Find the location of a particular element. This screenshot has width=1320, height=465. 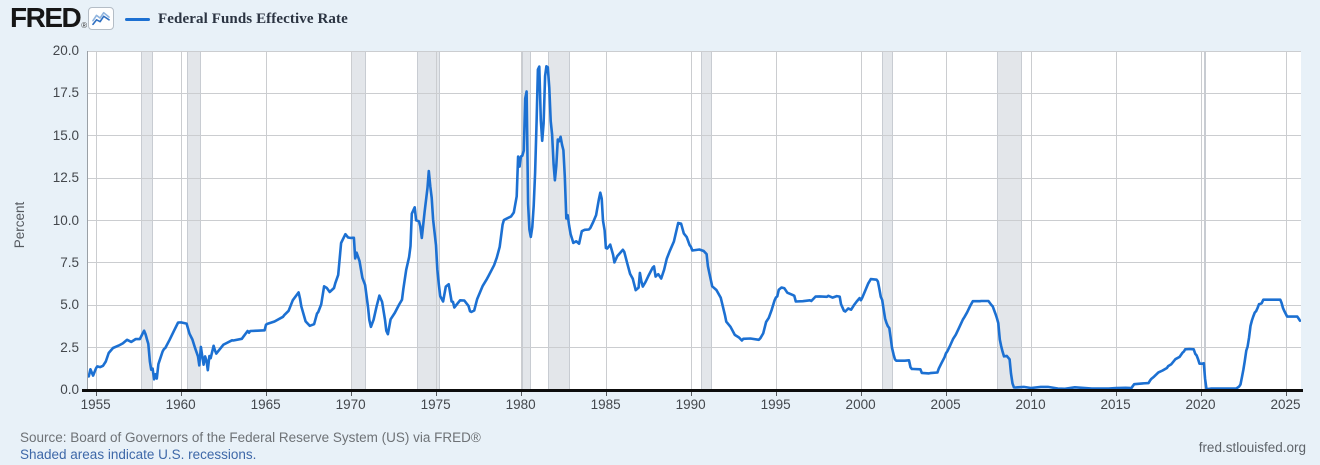

y-tick-label: 12.5 is located at coordinates (65, 178).